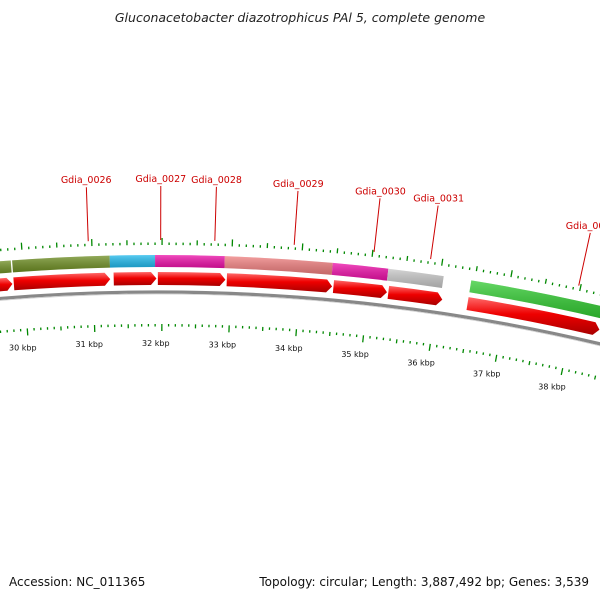  I want to click on gene-label: Gdia_0028, so click(216, 180).